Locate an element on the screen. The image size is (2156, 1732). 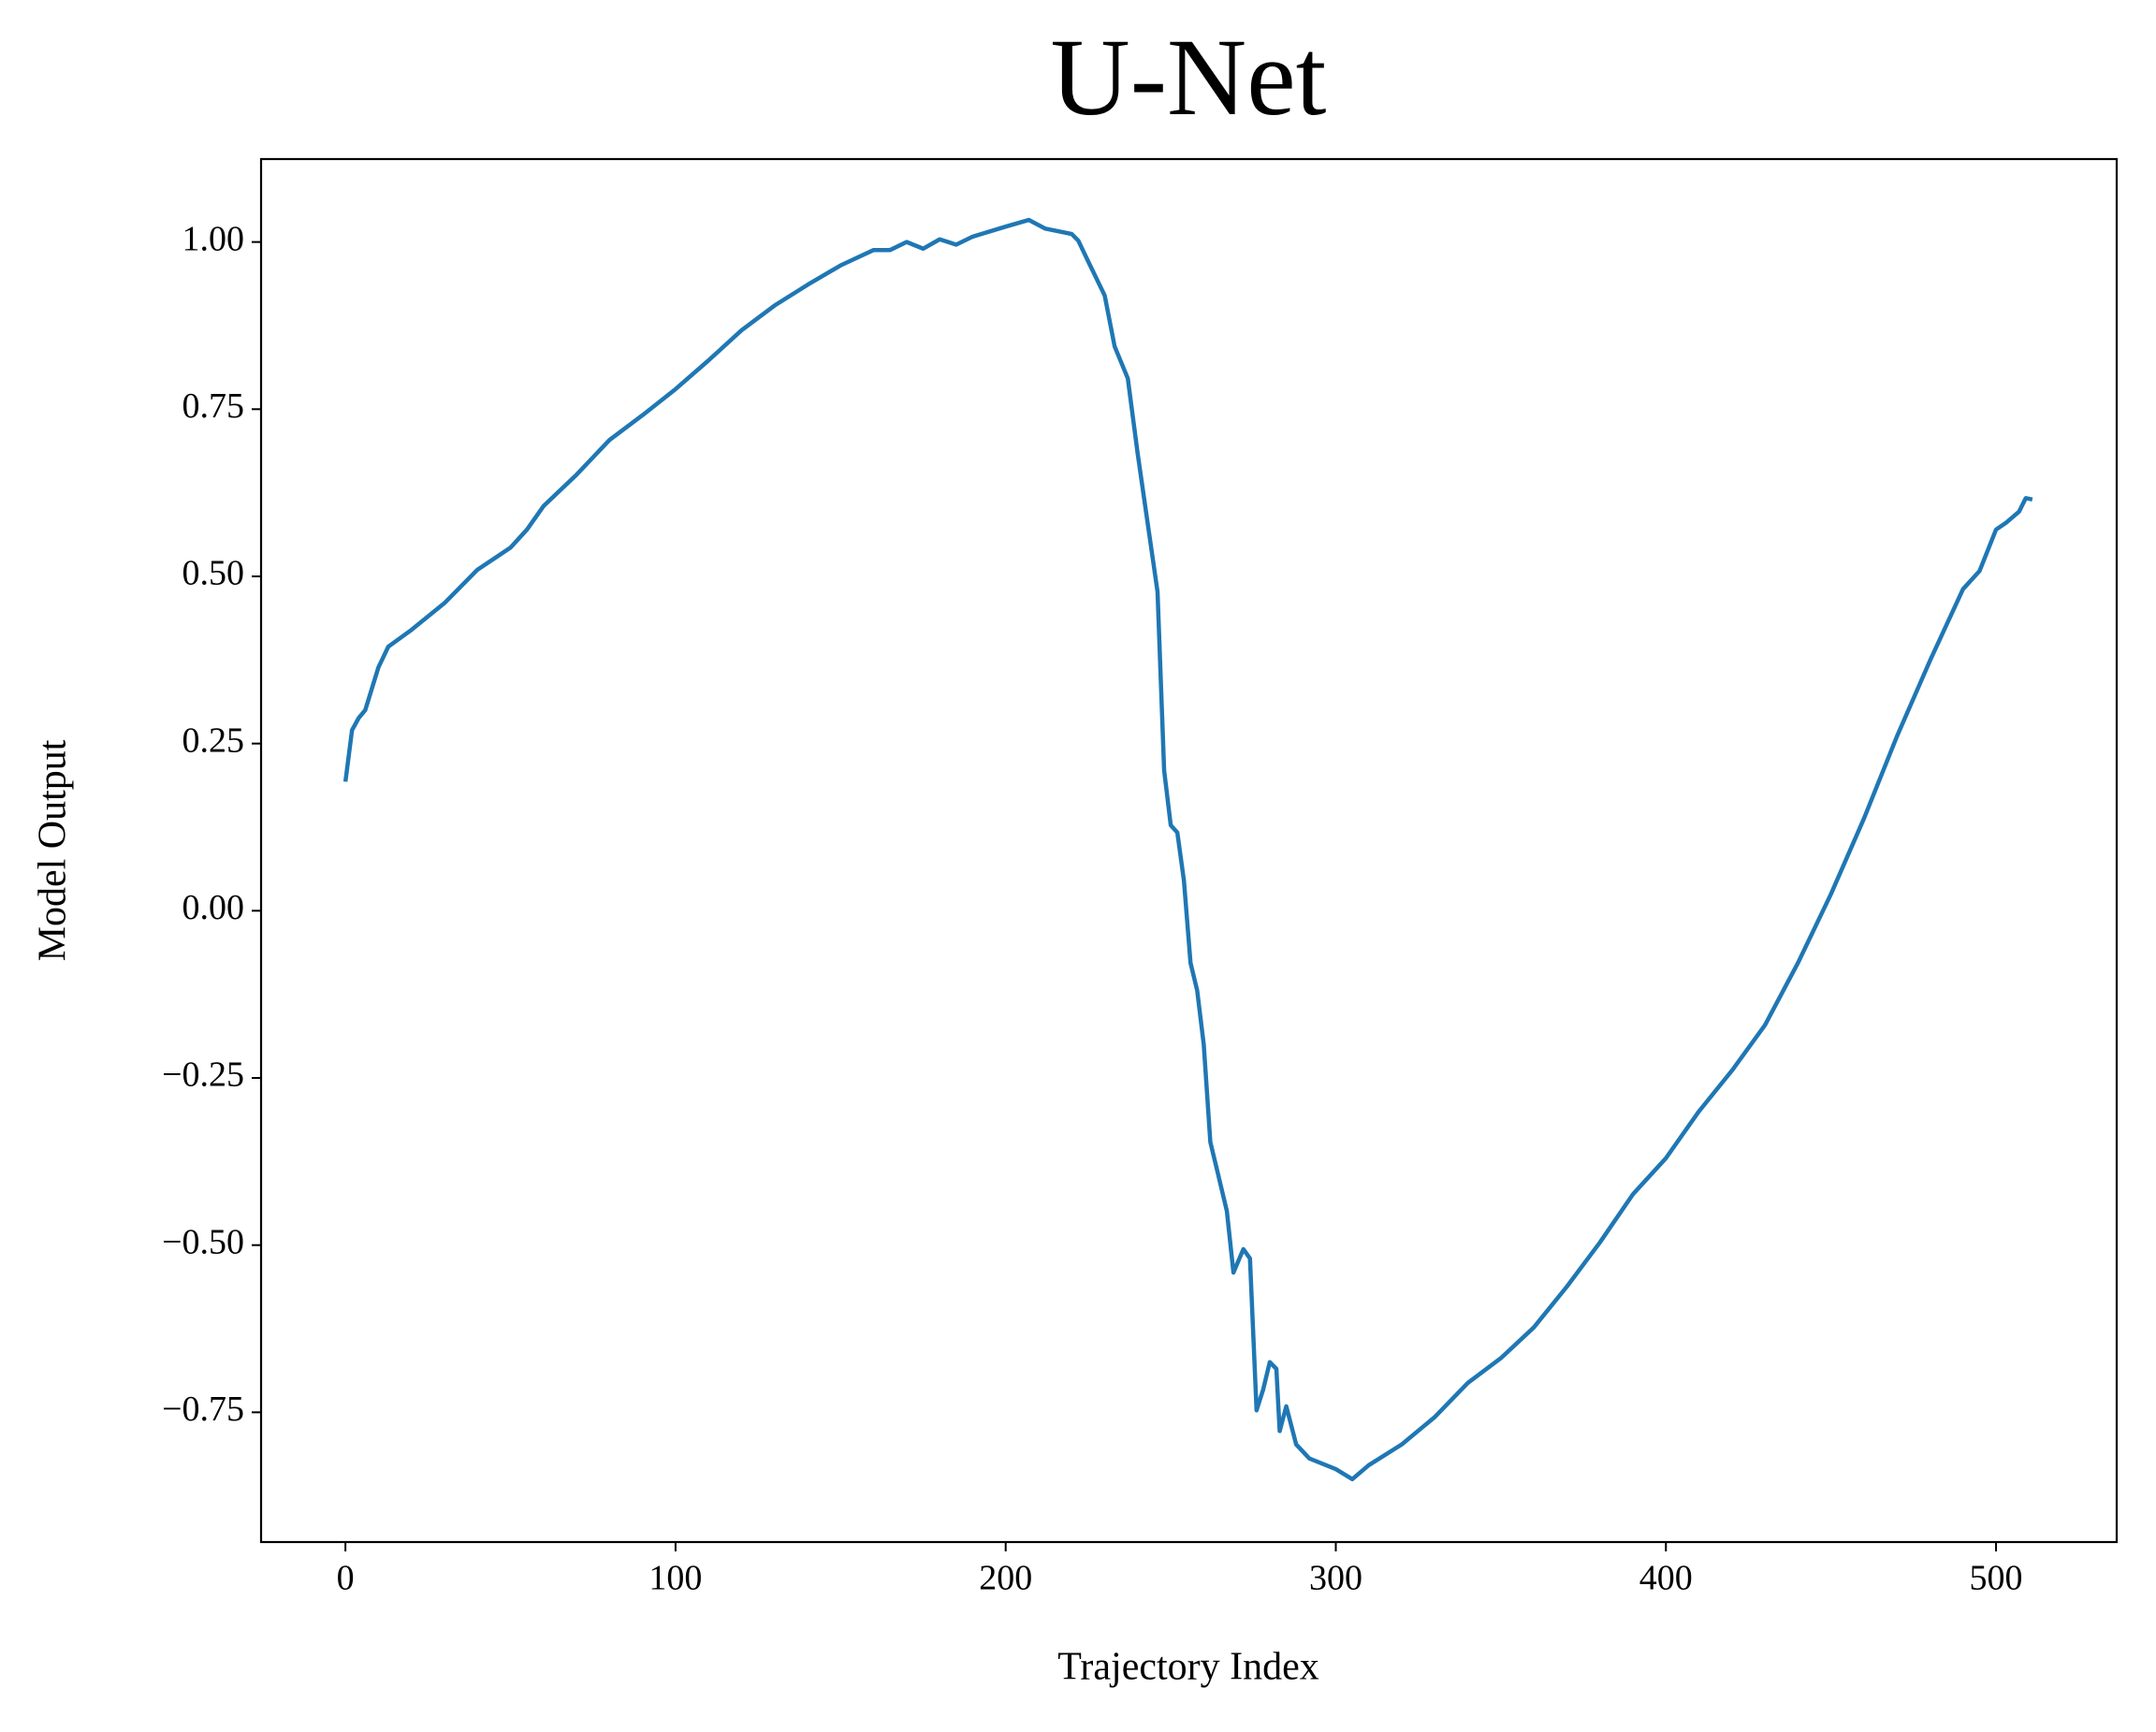
y-tick-label: 1.00 is located at coordinates (213, 238).